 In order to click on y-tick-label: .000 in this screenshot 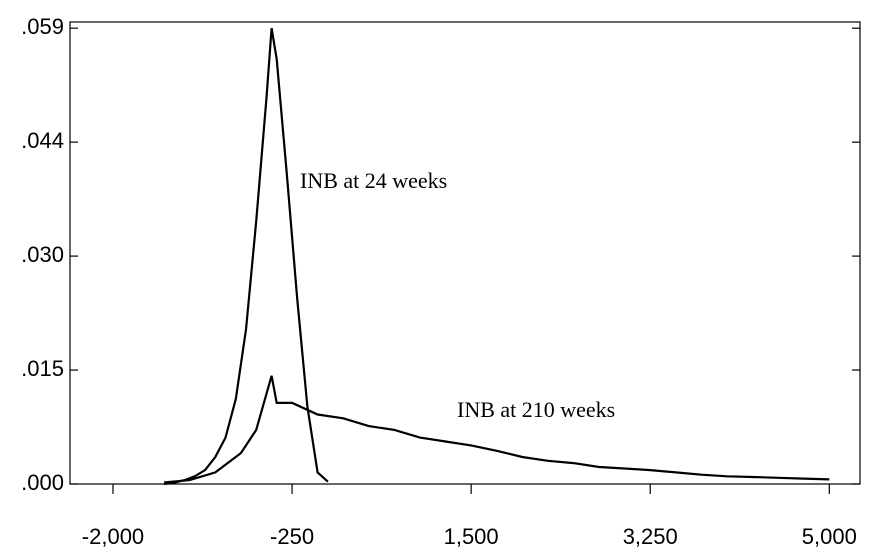, I will do `click(42, 482)`.